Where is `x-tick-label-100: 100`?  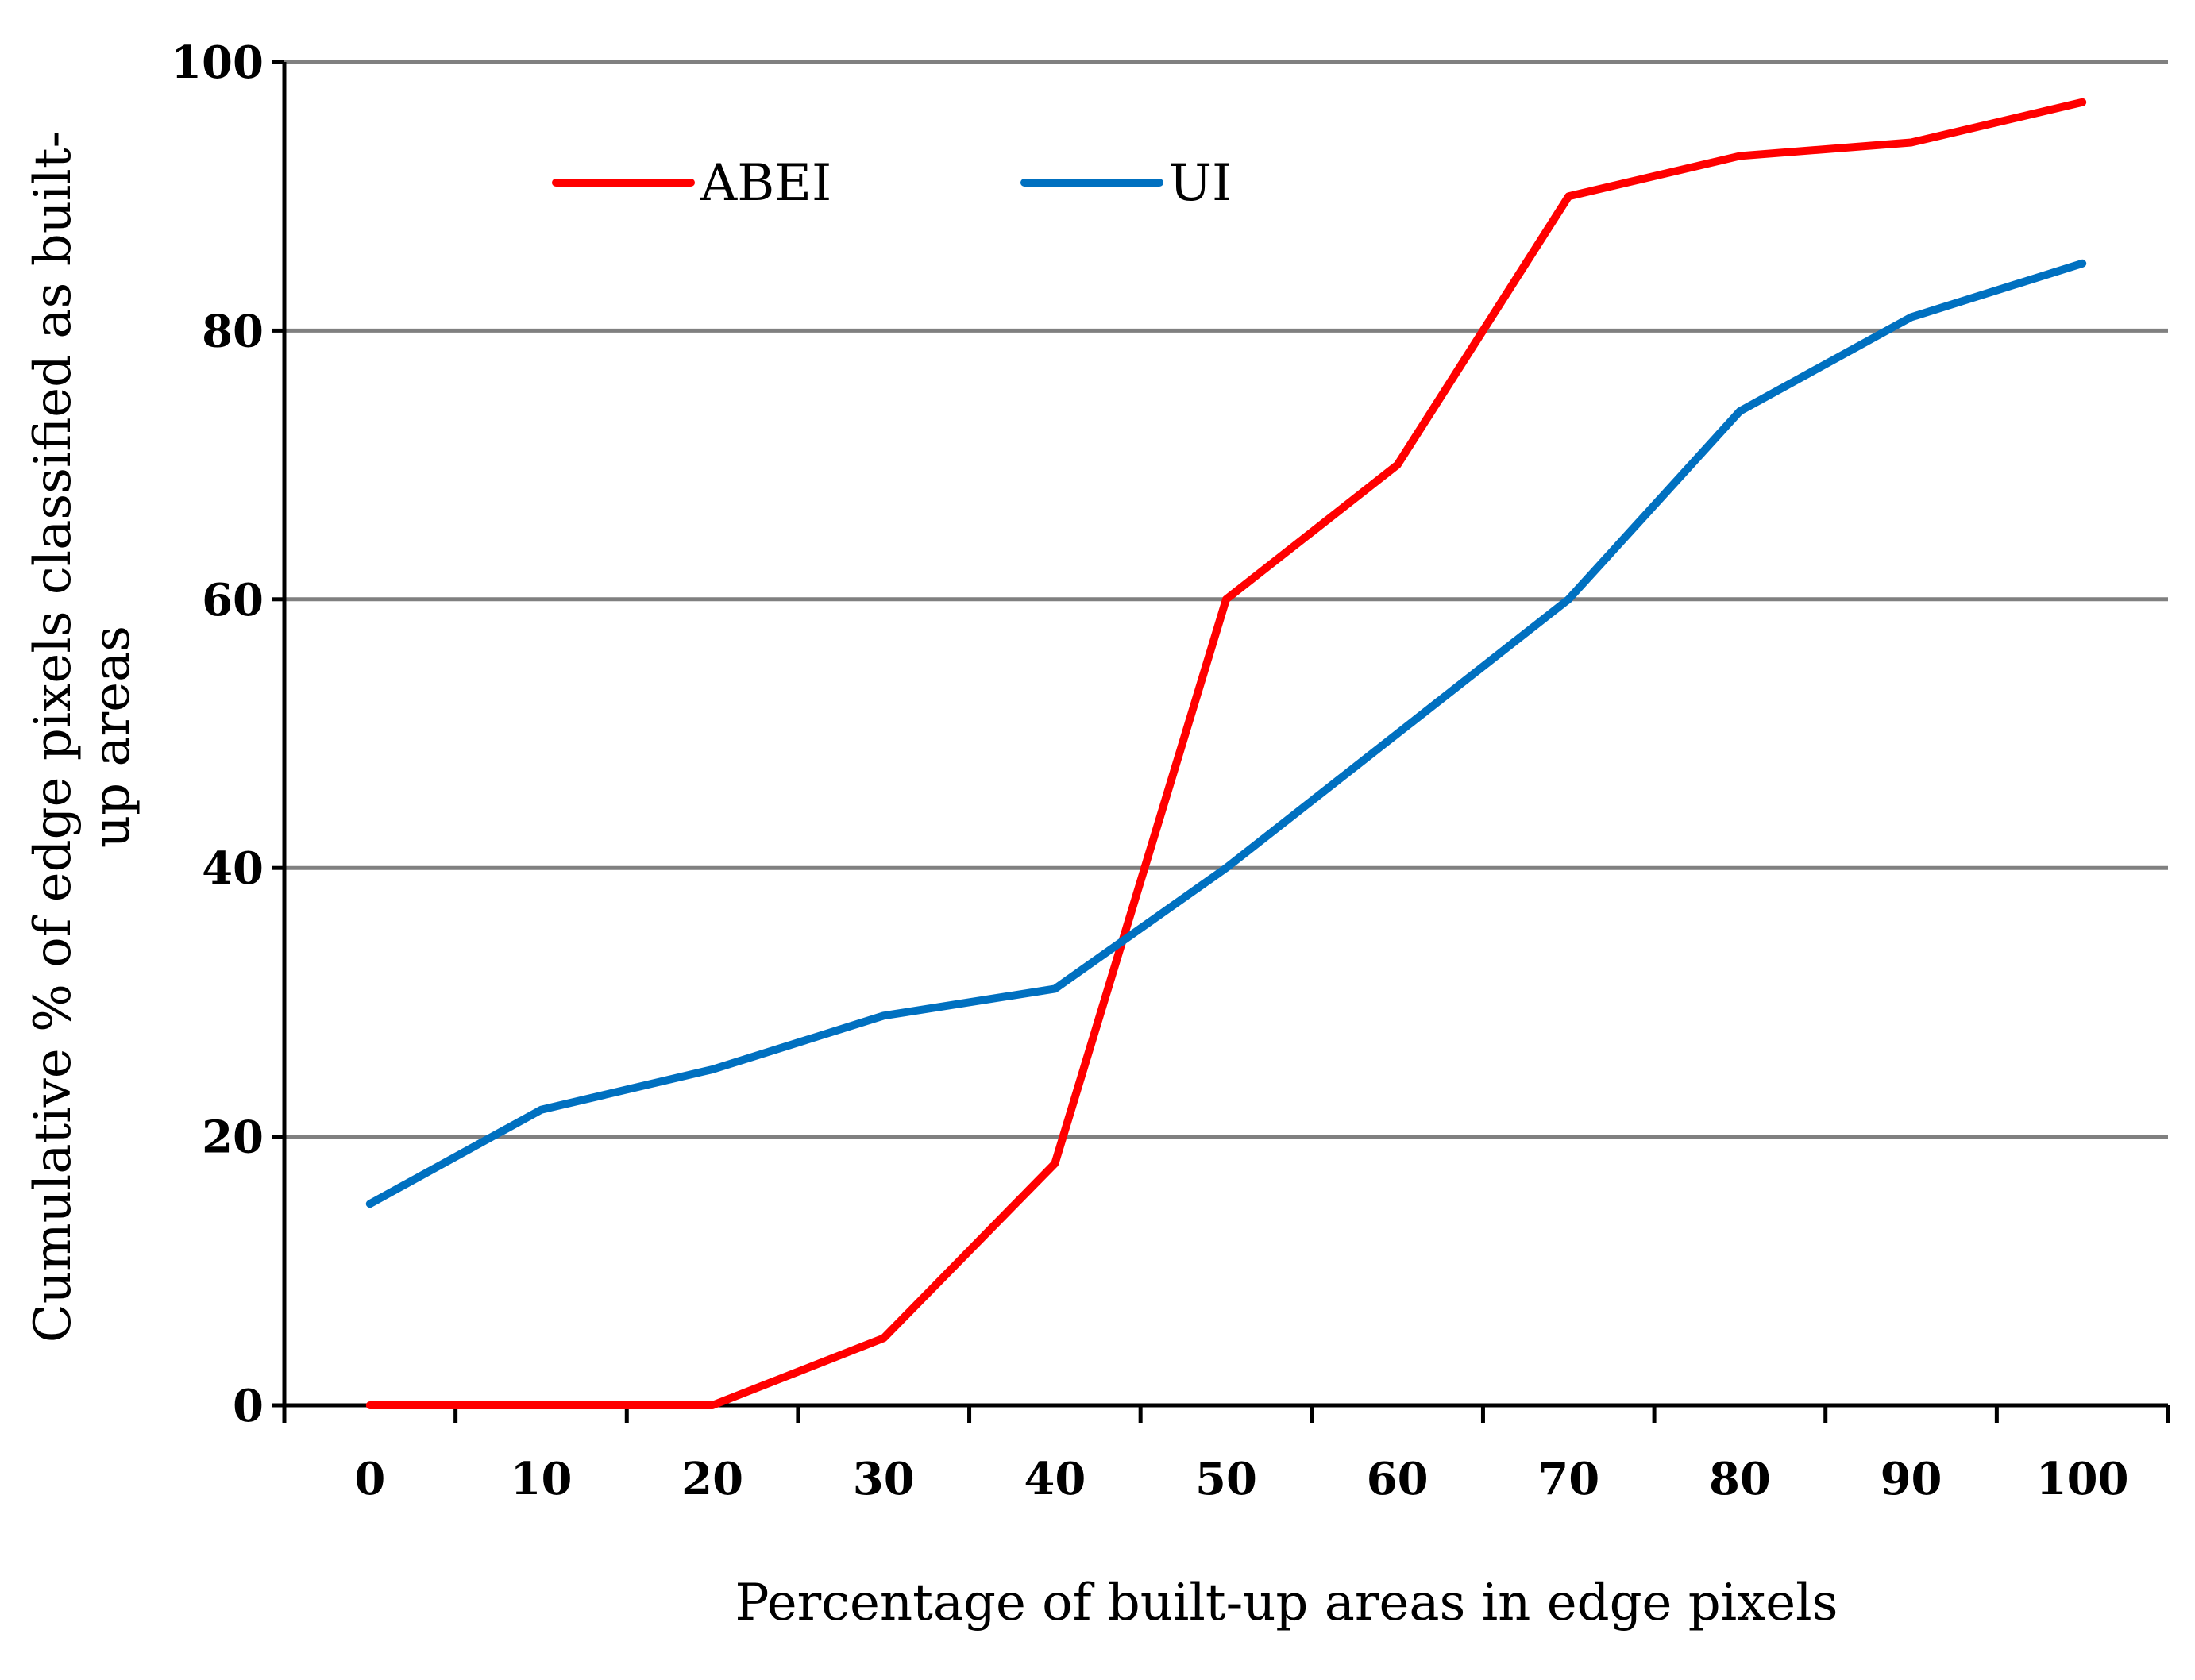
x-tick-label-100: 100 is located at coordinates (2082, 1479).